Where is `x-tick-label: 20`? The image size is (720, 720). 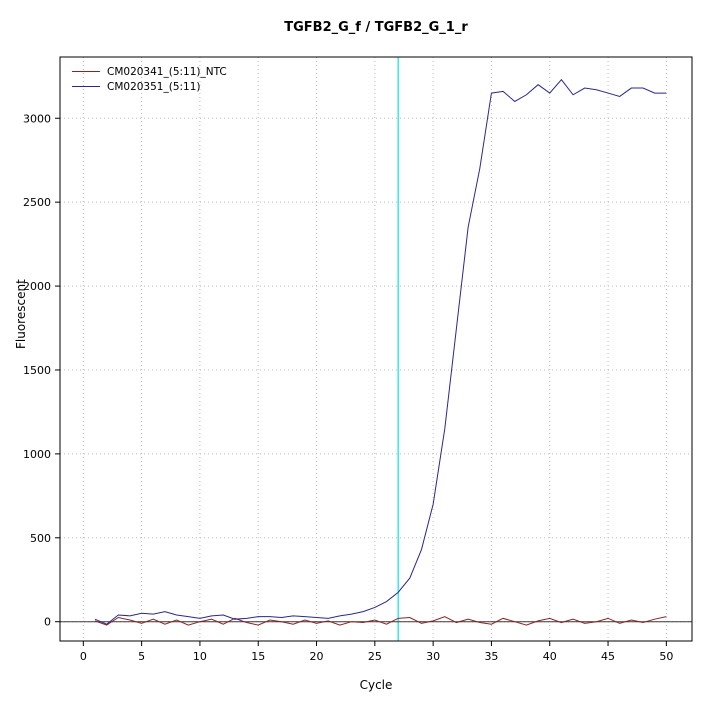
x-tick-label: 20 is located at coordinates (317, 656).